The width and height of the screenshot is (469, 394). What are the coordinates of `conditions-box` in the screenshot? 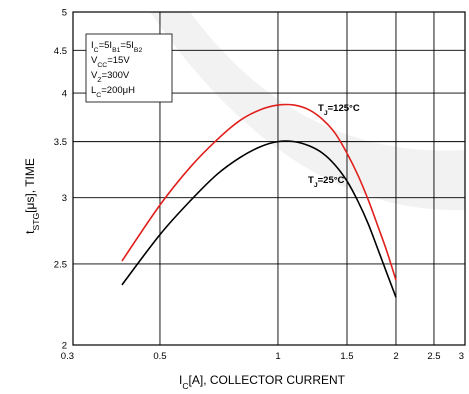 It's located at (129, 68).